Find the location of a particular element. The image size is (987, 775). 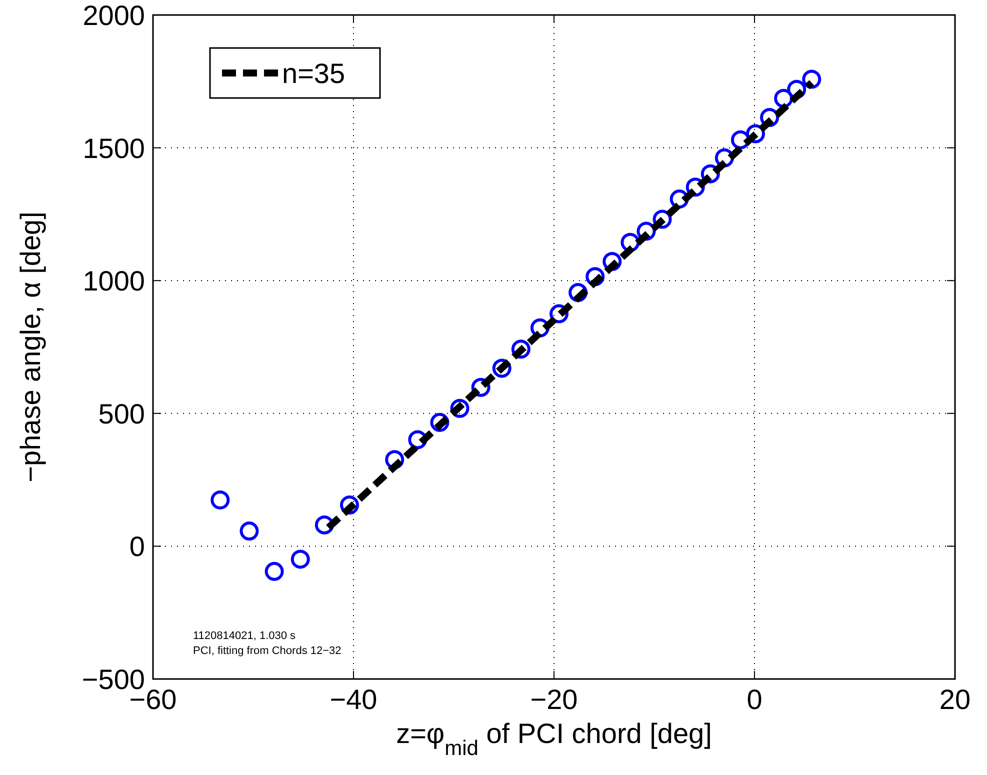

legend-label: n=35 is located at coordinates (314, 73).